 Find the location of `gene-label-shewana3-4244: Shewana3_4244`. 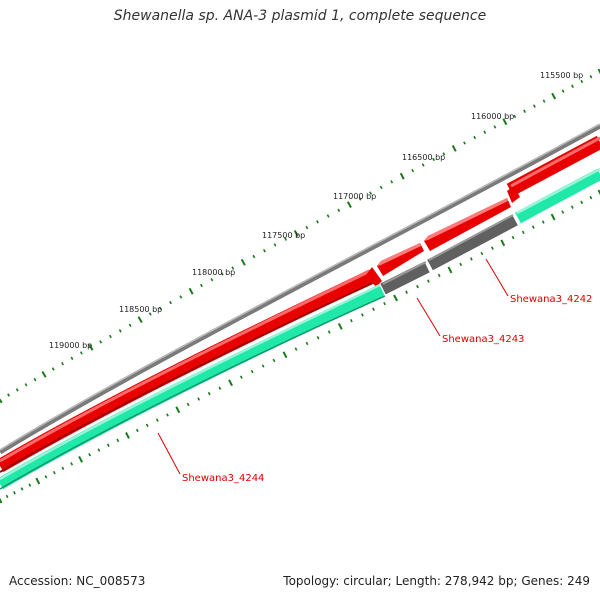

gene-label-shewana3-4244: Shewana3_4244 is located at coordinates (223, 478).